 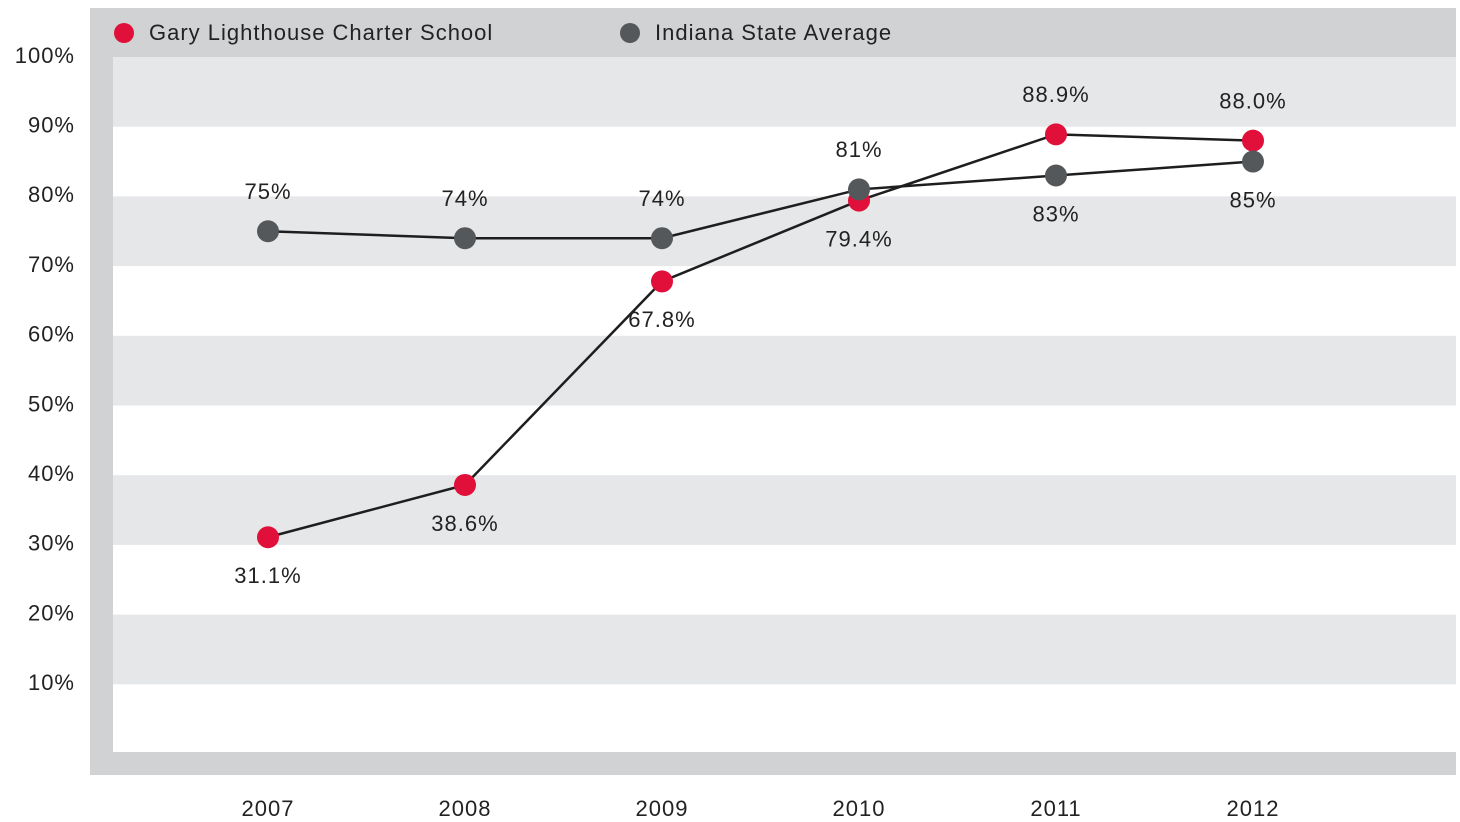 I want to click on y-tick-label: 50%, so click(x=51, y=403).